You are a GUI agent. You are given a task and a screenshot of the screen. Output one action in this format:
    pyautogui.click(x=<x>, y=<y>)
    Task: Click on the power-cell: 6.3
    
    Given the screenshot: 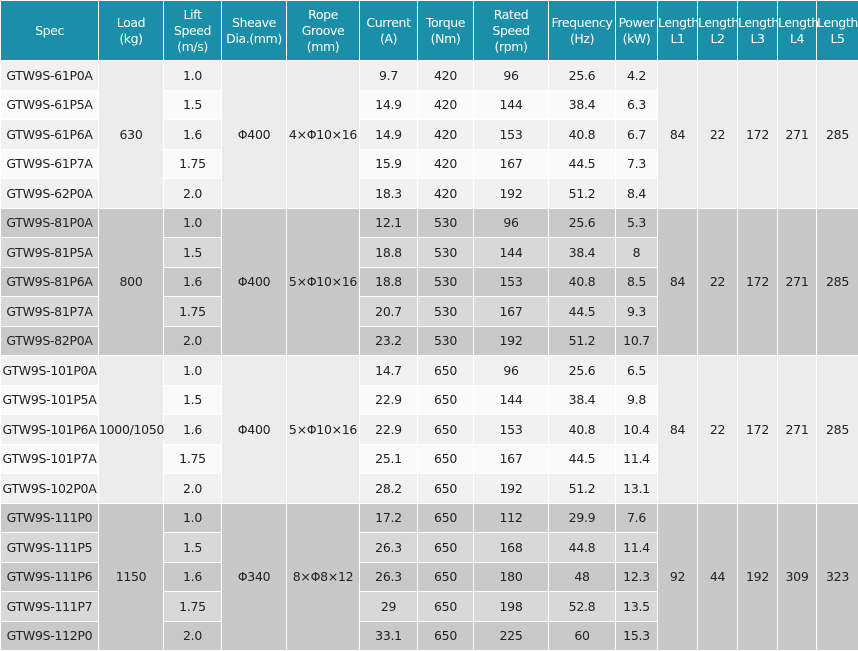 What is the action you would take?
    pyautogui.click(x=636, y=104)
    